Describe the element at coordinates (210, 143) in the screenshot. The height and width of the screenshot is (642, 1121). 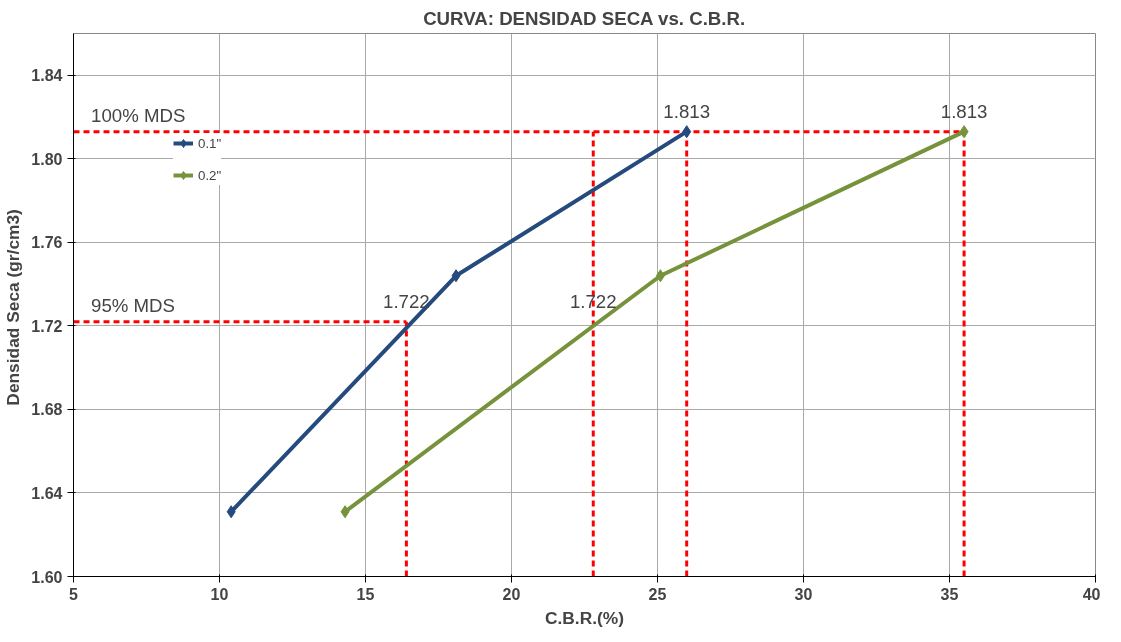
I see `legend-label: 0.1"` at that location.